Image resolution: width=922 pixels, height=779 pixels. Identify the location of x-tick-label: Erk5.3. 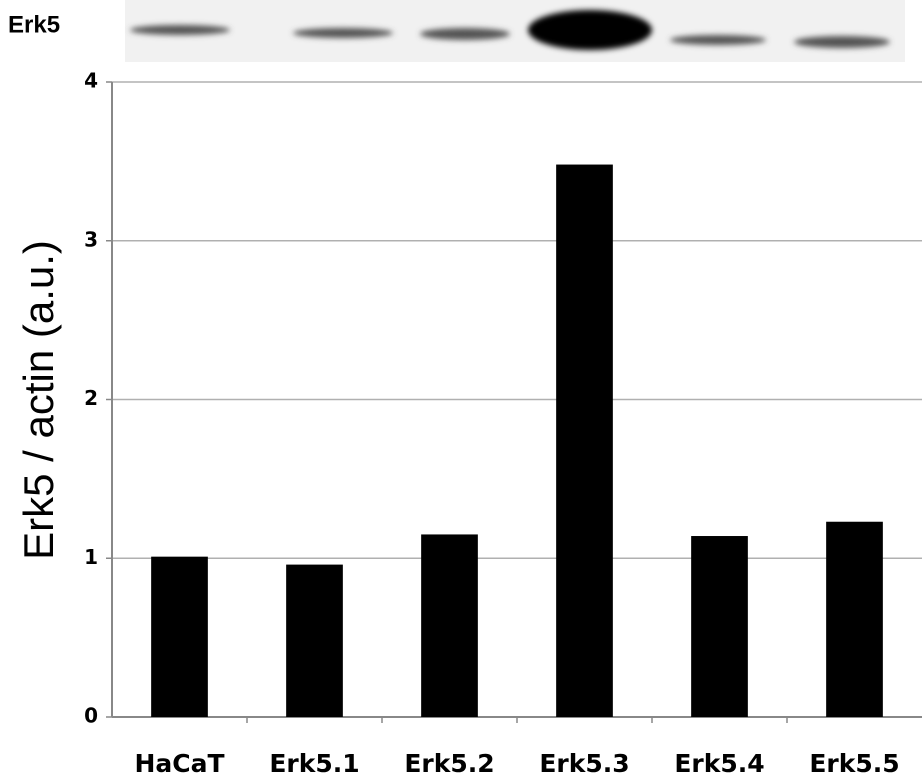
(584, 763).